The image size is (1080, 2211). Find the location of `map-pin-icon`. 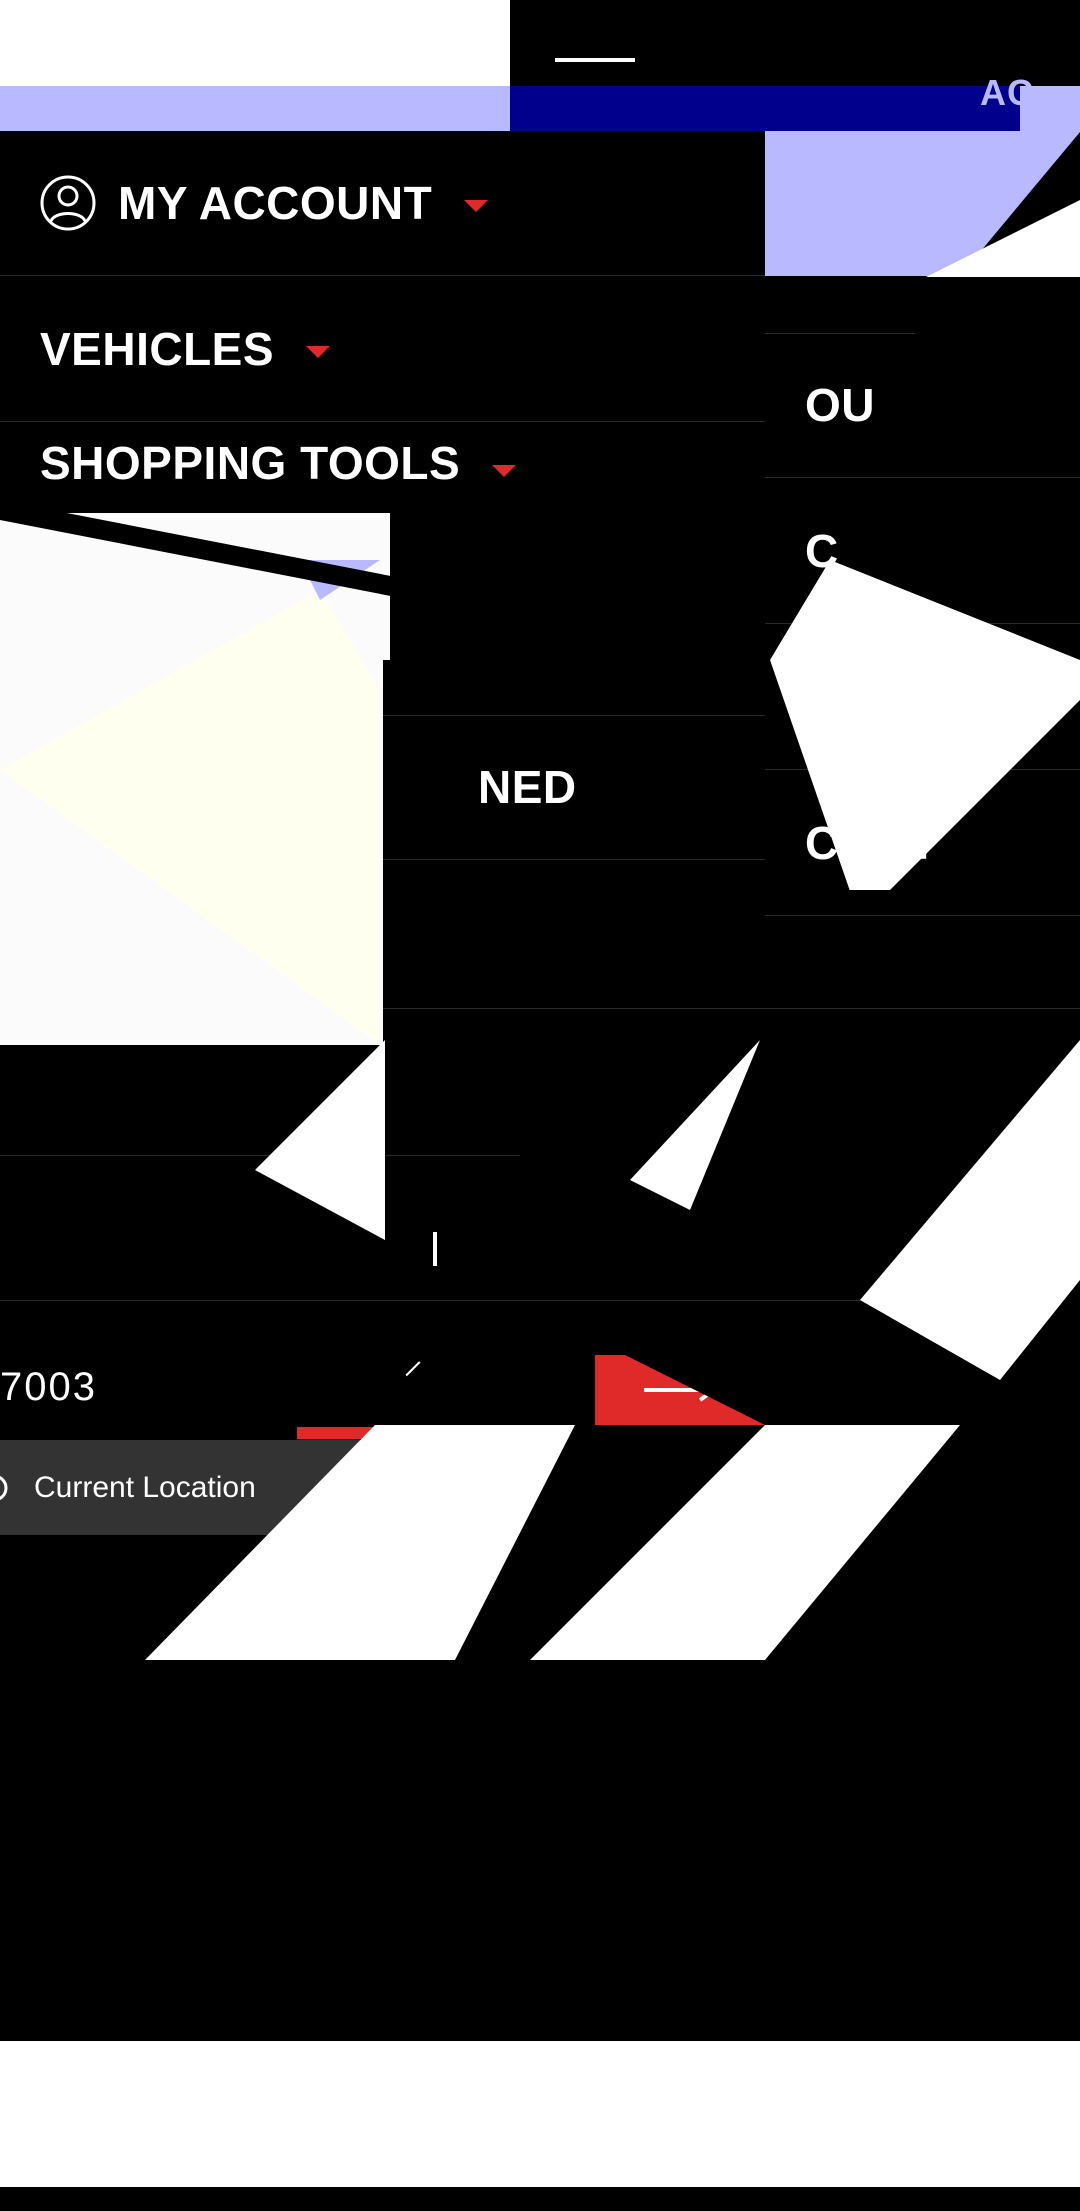

map-pin-icon is located at coordinates (4, 1487).